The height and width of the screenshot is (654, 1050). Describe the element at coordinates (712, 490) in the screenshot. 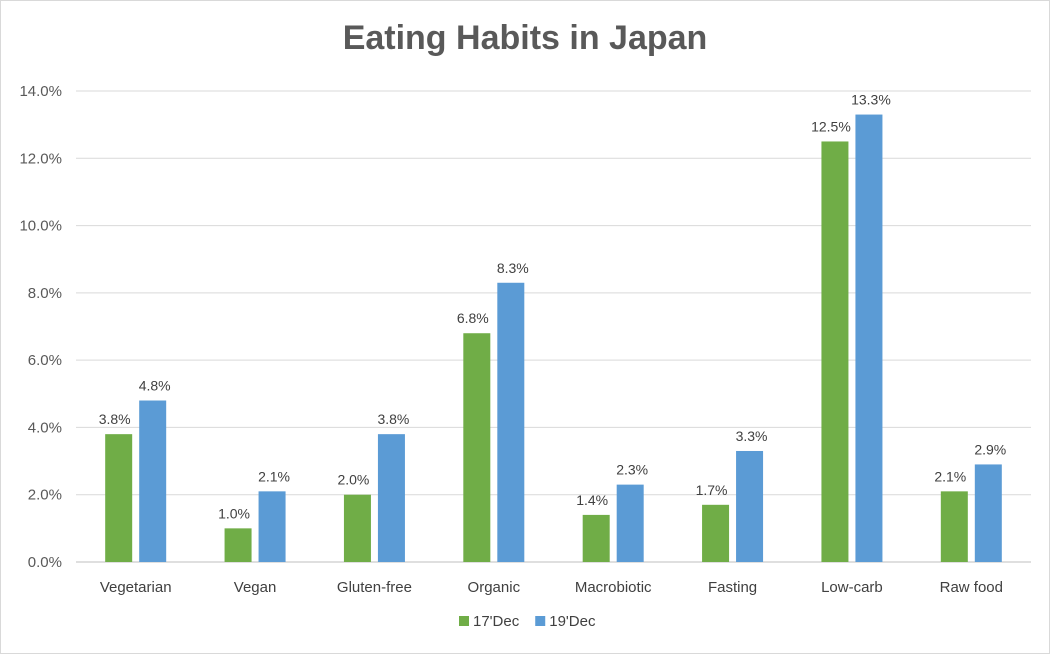

I see `data-label: 1.7%` at that location.